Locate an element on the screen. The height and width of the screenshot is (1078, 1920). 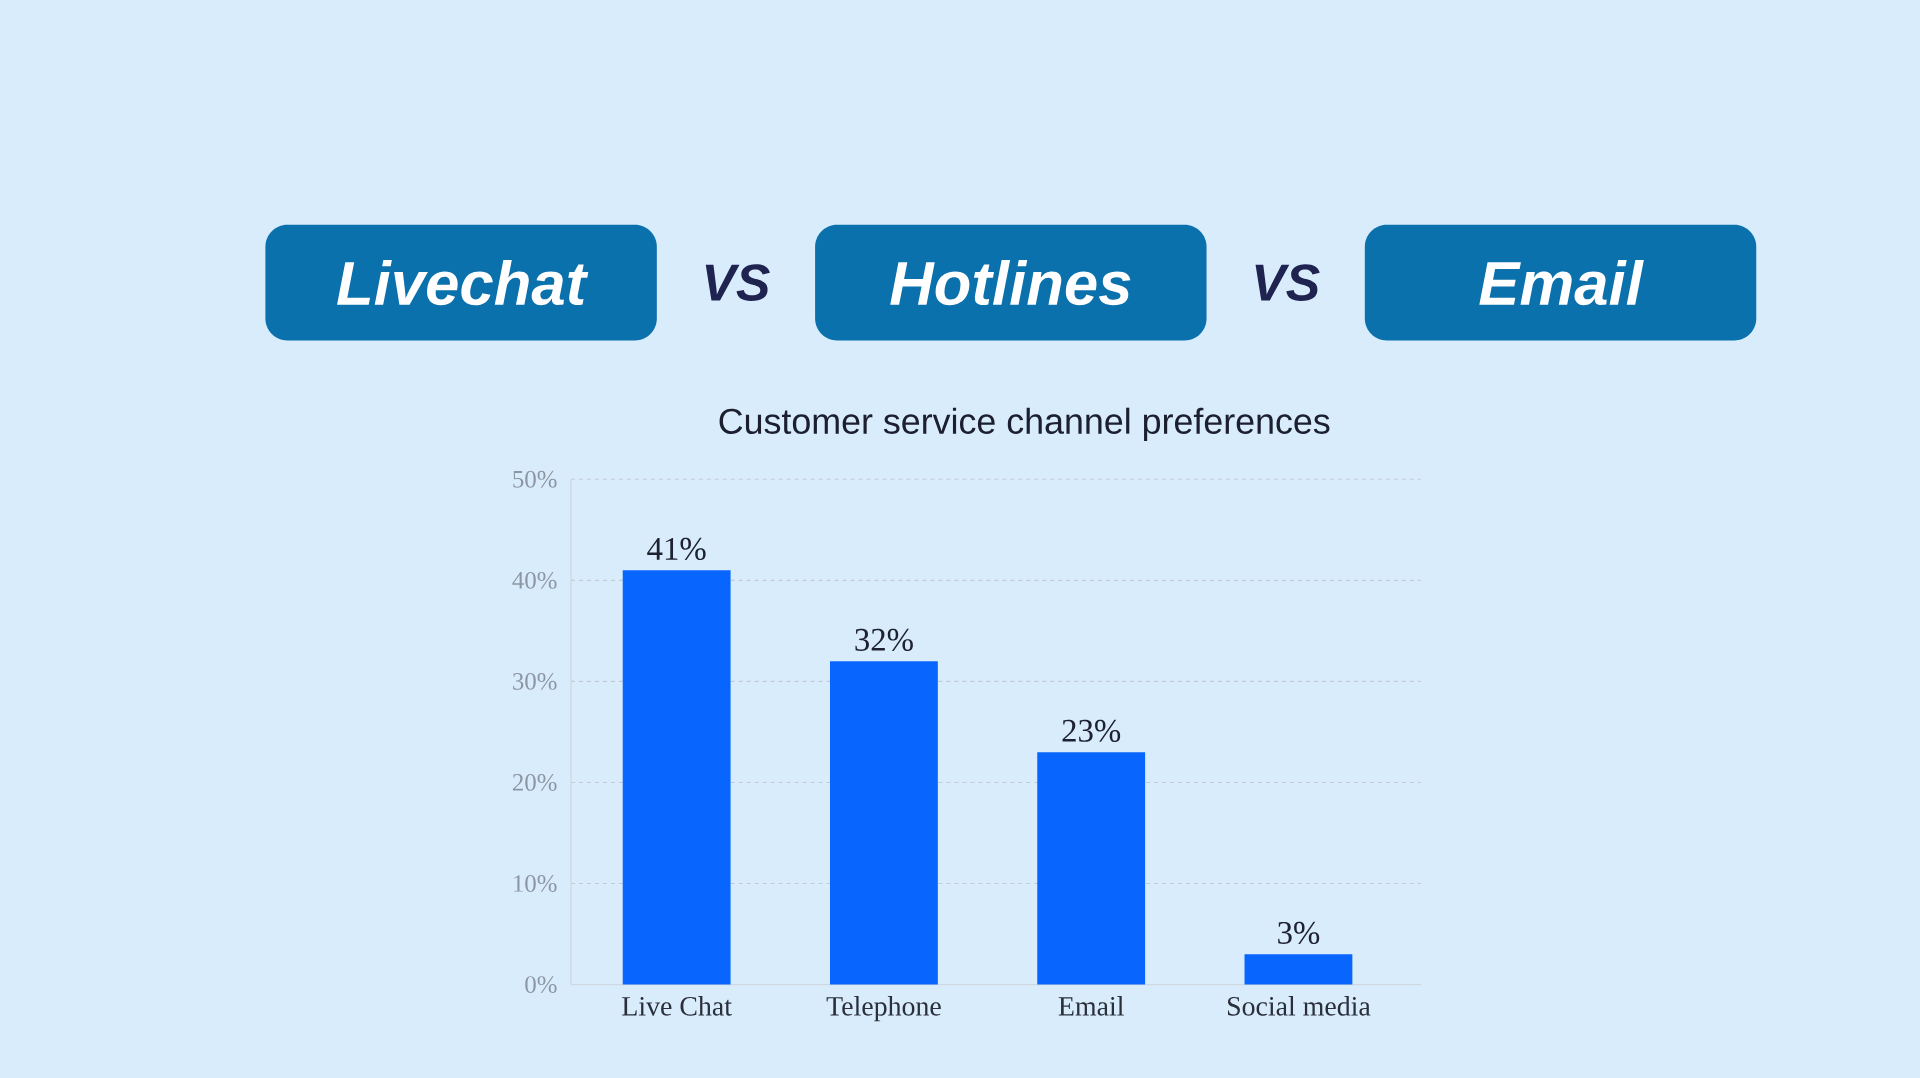
y-tick-label: 10% is located at coordinates (535, 883).